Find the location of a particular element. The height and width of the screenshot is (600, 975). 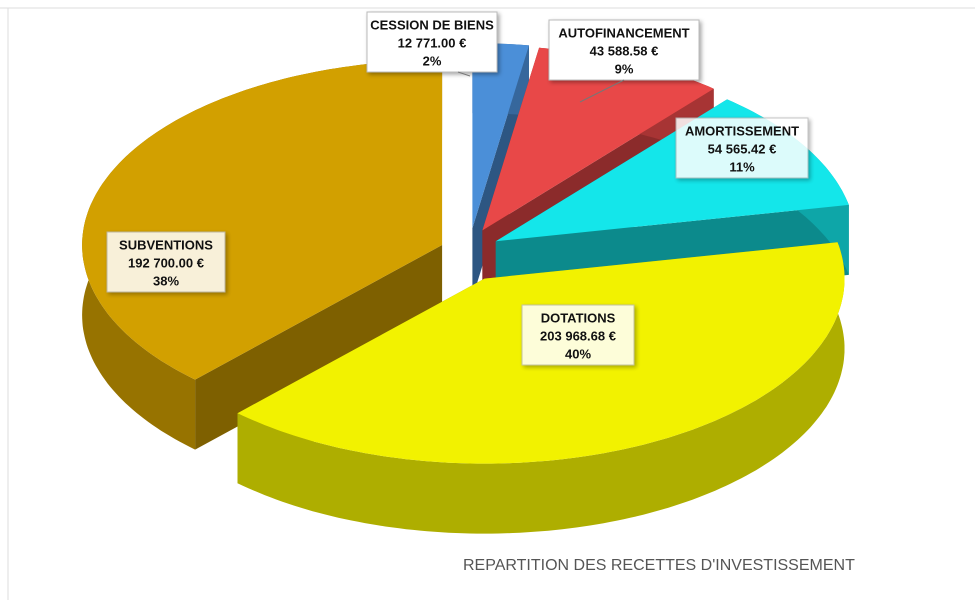

label-value: 43 588.58 € is located at coordinates (624, 50).